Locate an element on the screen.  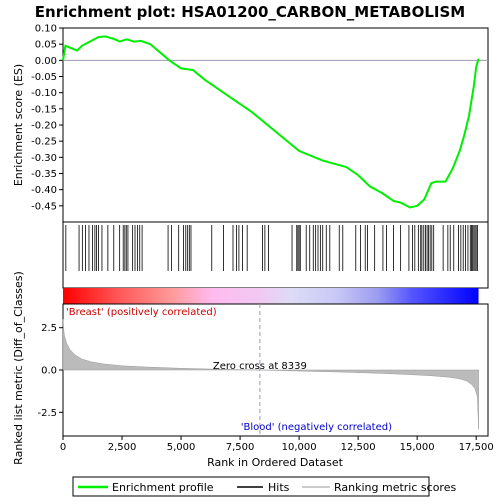
metric-y-tick-label: 0.0 is located at coordinates (49, 371).